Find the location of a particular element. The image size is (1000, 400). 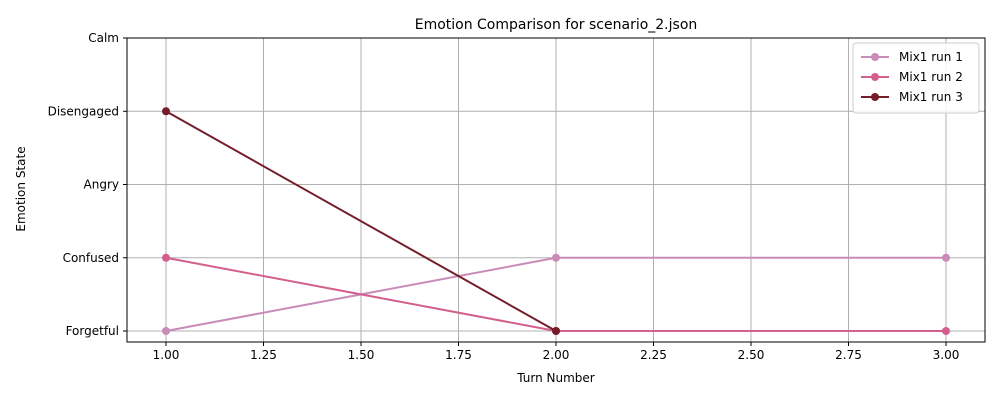

y-tick-label: Confused is located at coordinates (91, 258).